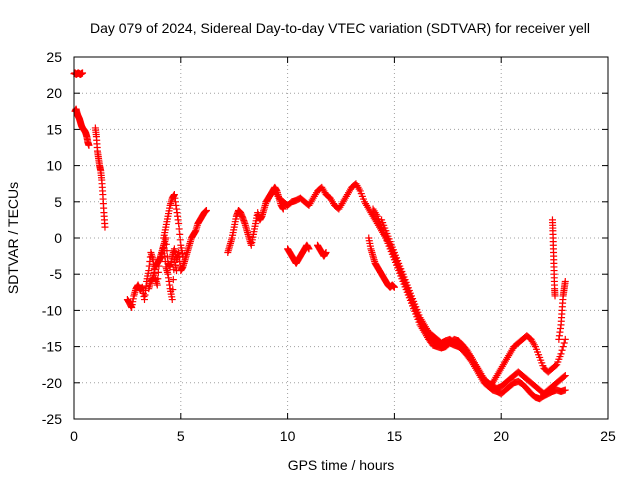 This screenshot has width=640, height=480. I want to click on series-s15, so click(562, 310).